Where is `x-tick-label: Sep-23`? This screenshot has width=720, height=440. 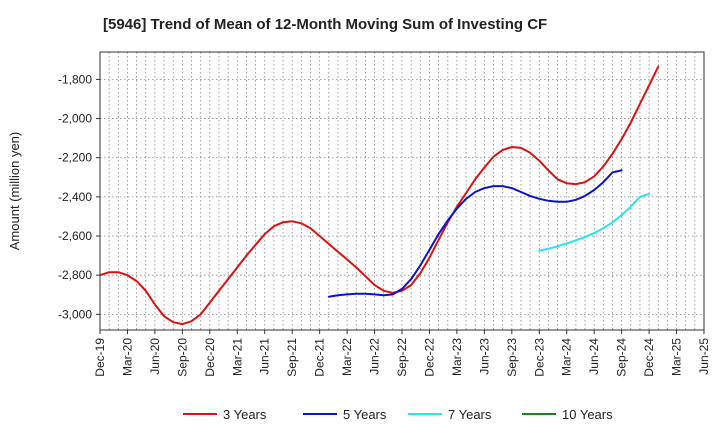 x-tick-label: Sep-23 is located at coordinates (512, 357).